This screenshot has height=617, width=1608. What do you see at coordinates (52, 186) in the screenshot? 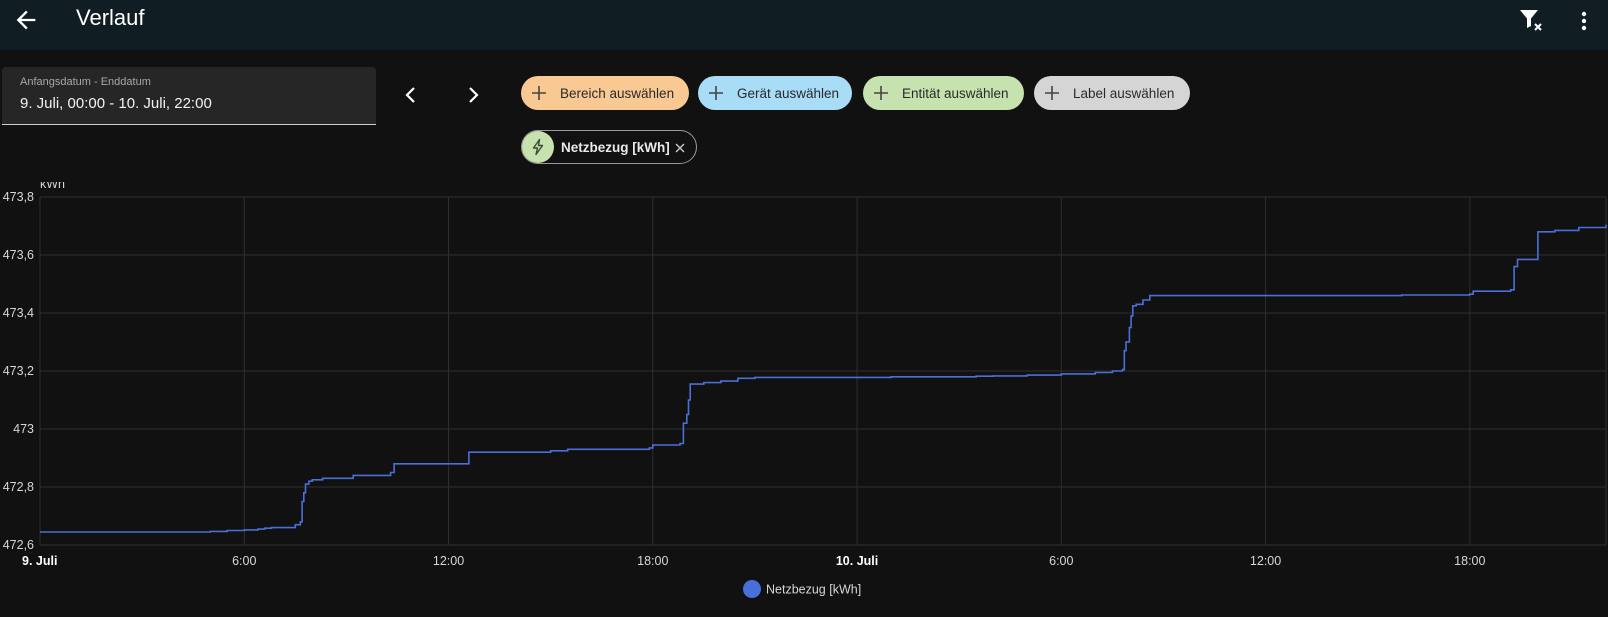
I see `y-axis-label: kWh` at bounding box center [52, 186].